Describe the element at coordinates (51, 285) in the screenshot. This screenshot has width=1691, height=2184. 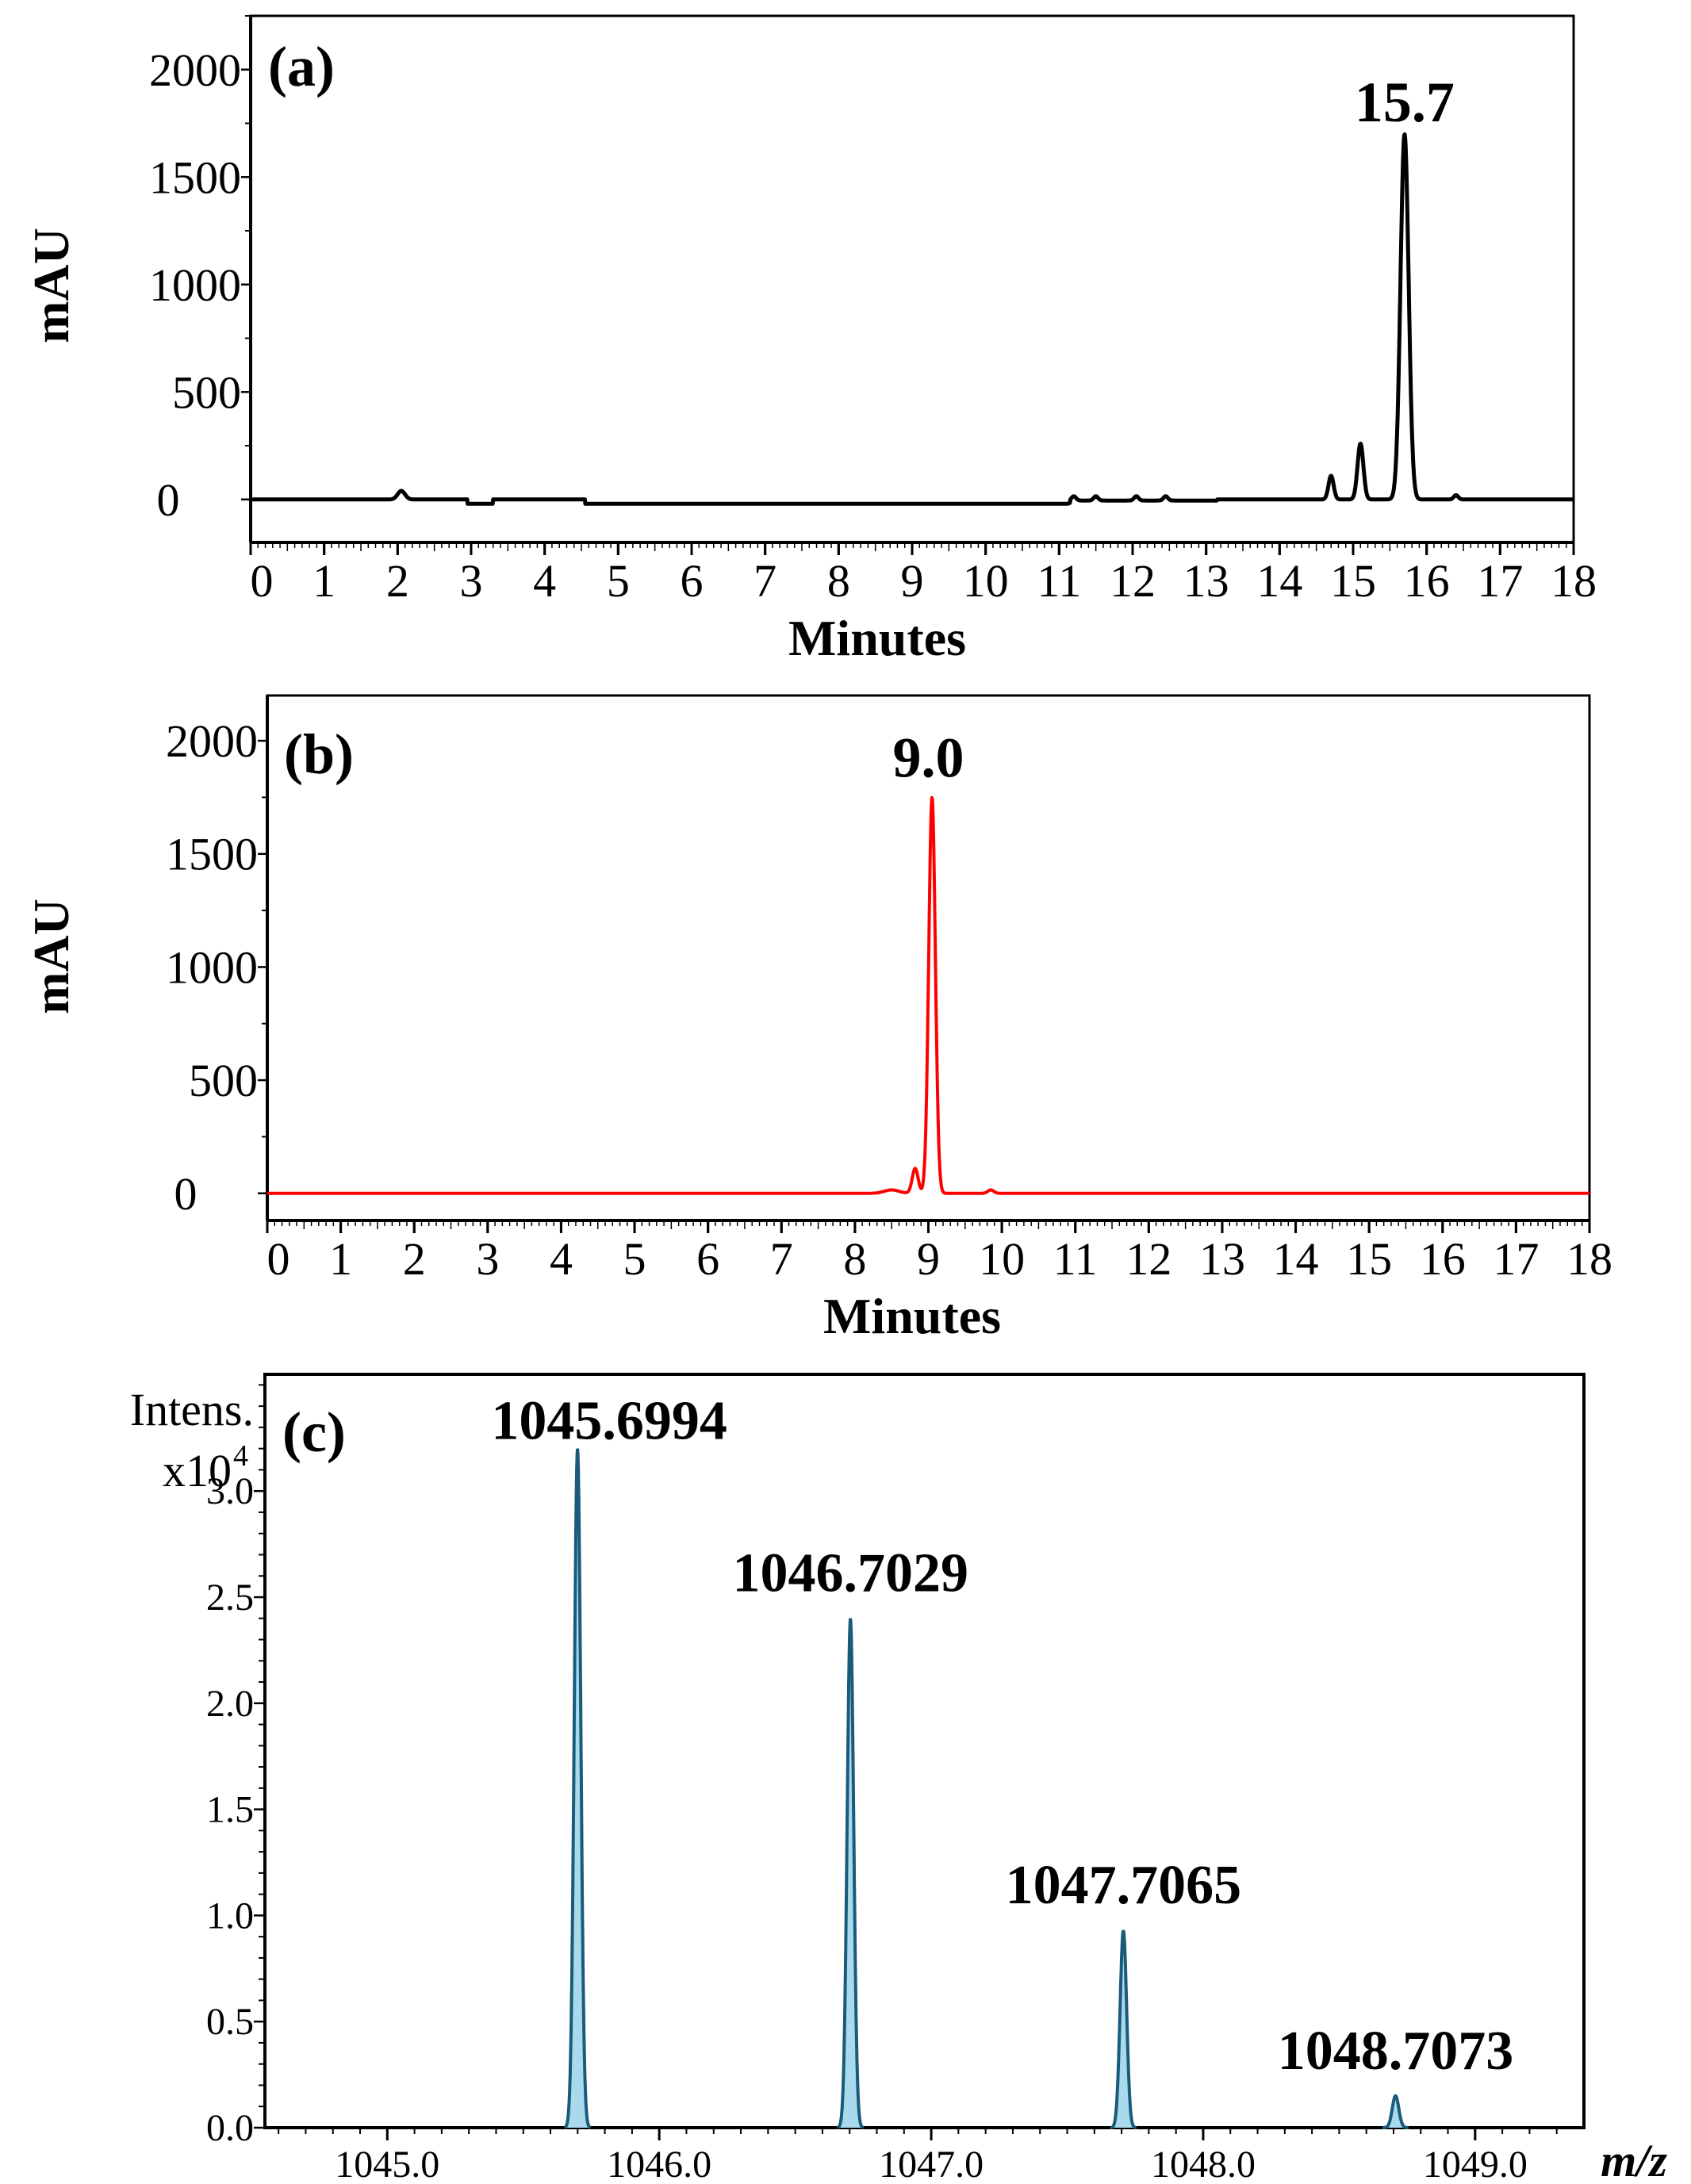
I see `panel-a-y-axis-title: mAU` at that location.